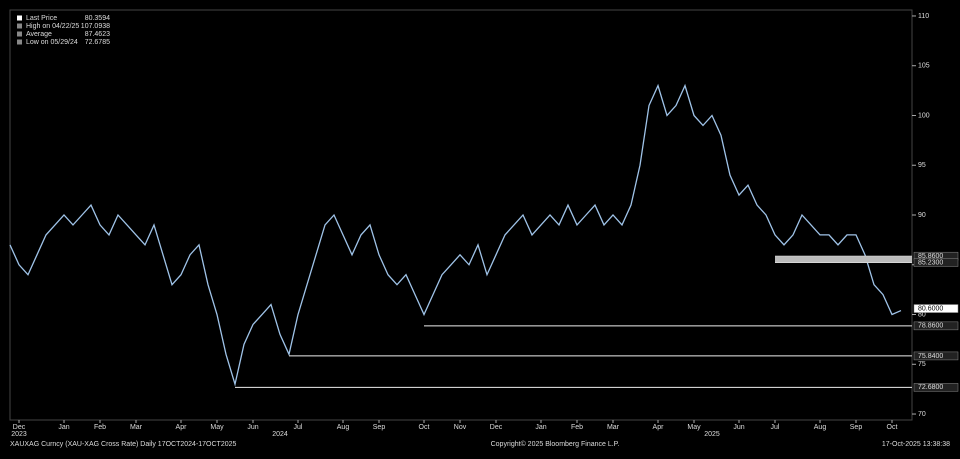 This screenshot has width=960, height=459. What do you see at coordinates (922, 414) in the screenshot?
I see `y-tick-label: 70` at bounding box center [922, 414].